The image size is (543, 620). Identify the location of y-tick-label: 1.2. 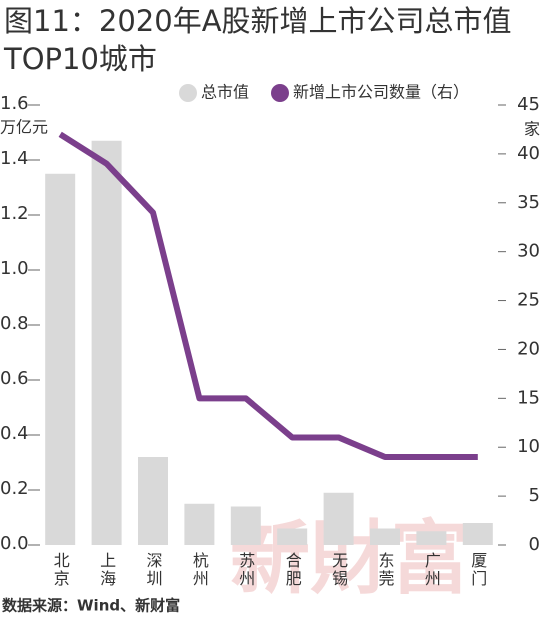
(14, 213).